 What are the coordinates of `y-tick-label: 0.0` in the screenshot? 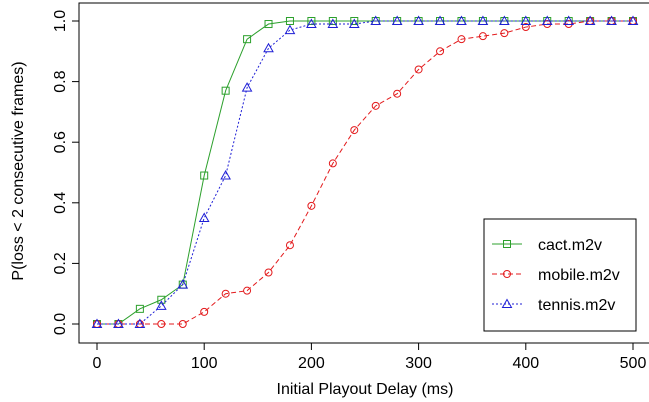 It's located at (60, 324).